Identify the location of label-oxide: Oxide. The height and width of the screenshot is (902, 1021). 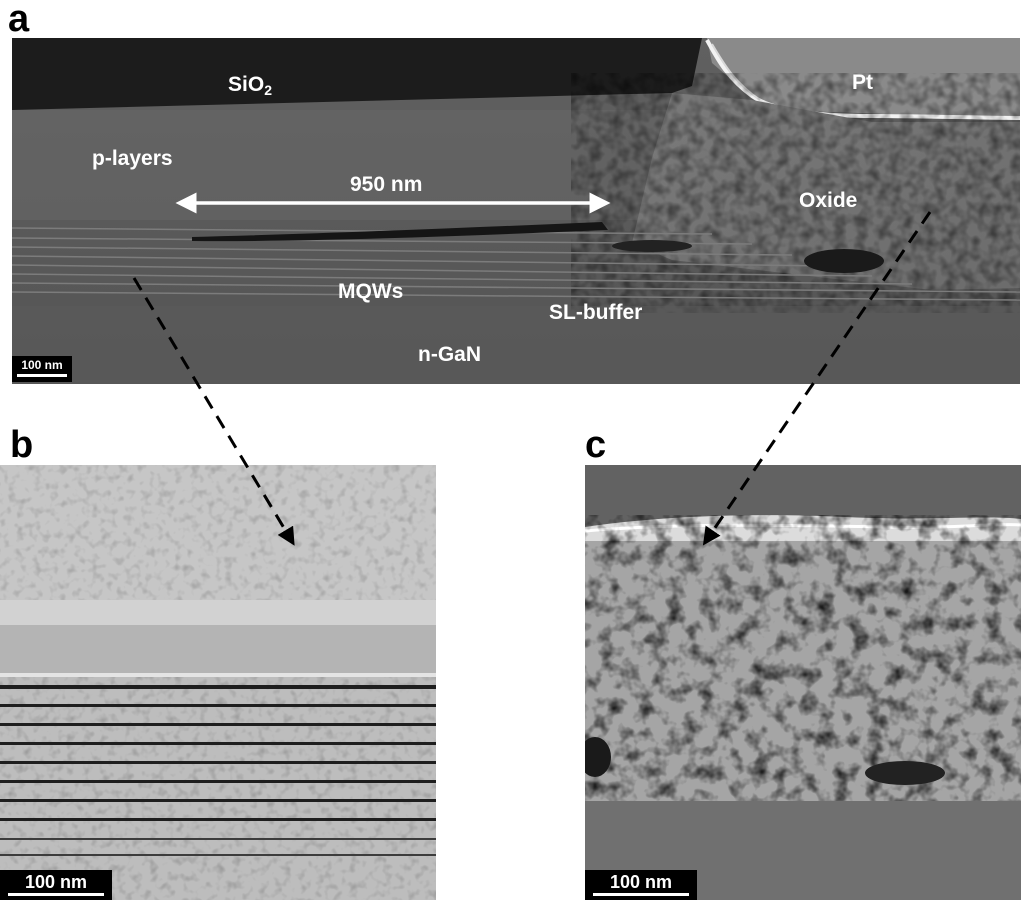
(828, 200).